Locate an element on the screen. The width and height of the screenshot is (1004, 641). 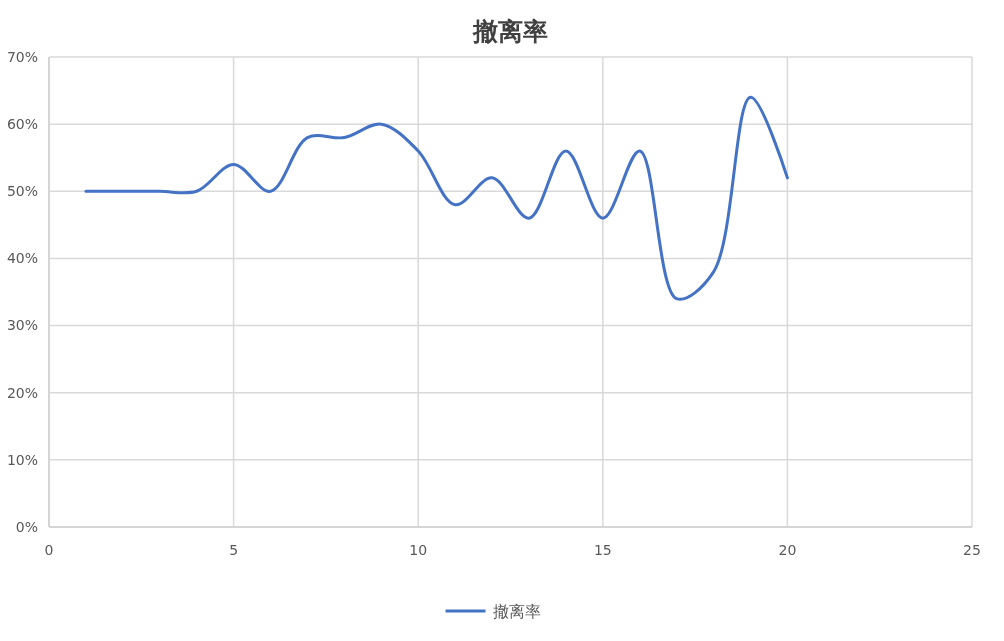
y-tick-label: 0% is located at coordinates (26, 526).